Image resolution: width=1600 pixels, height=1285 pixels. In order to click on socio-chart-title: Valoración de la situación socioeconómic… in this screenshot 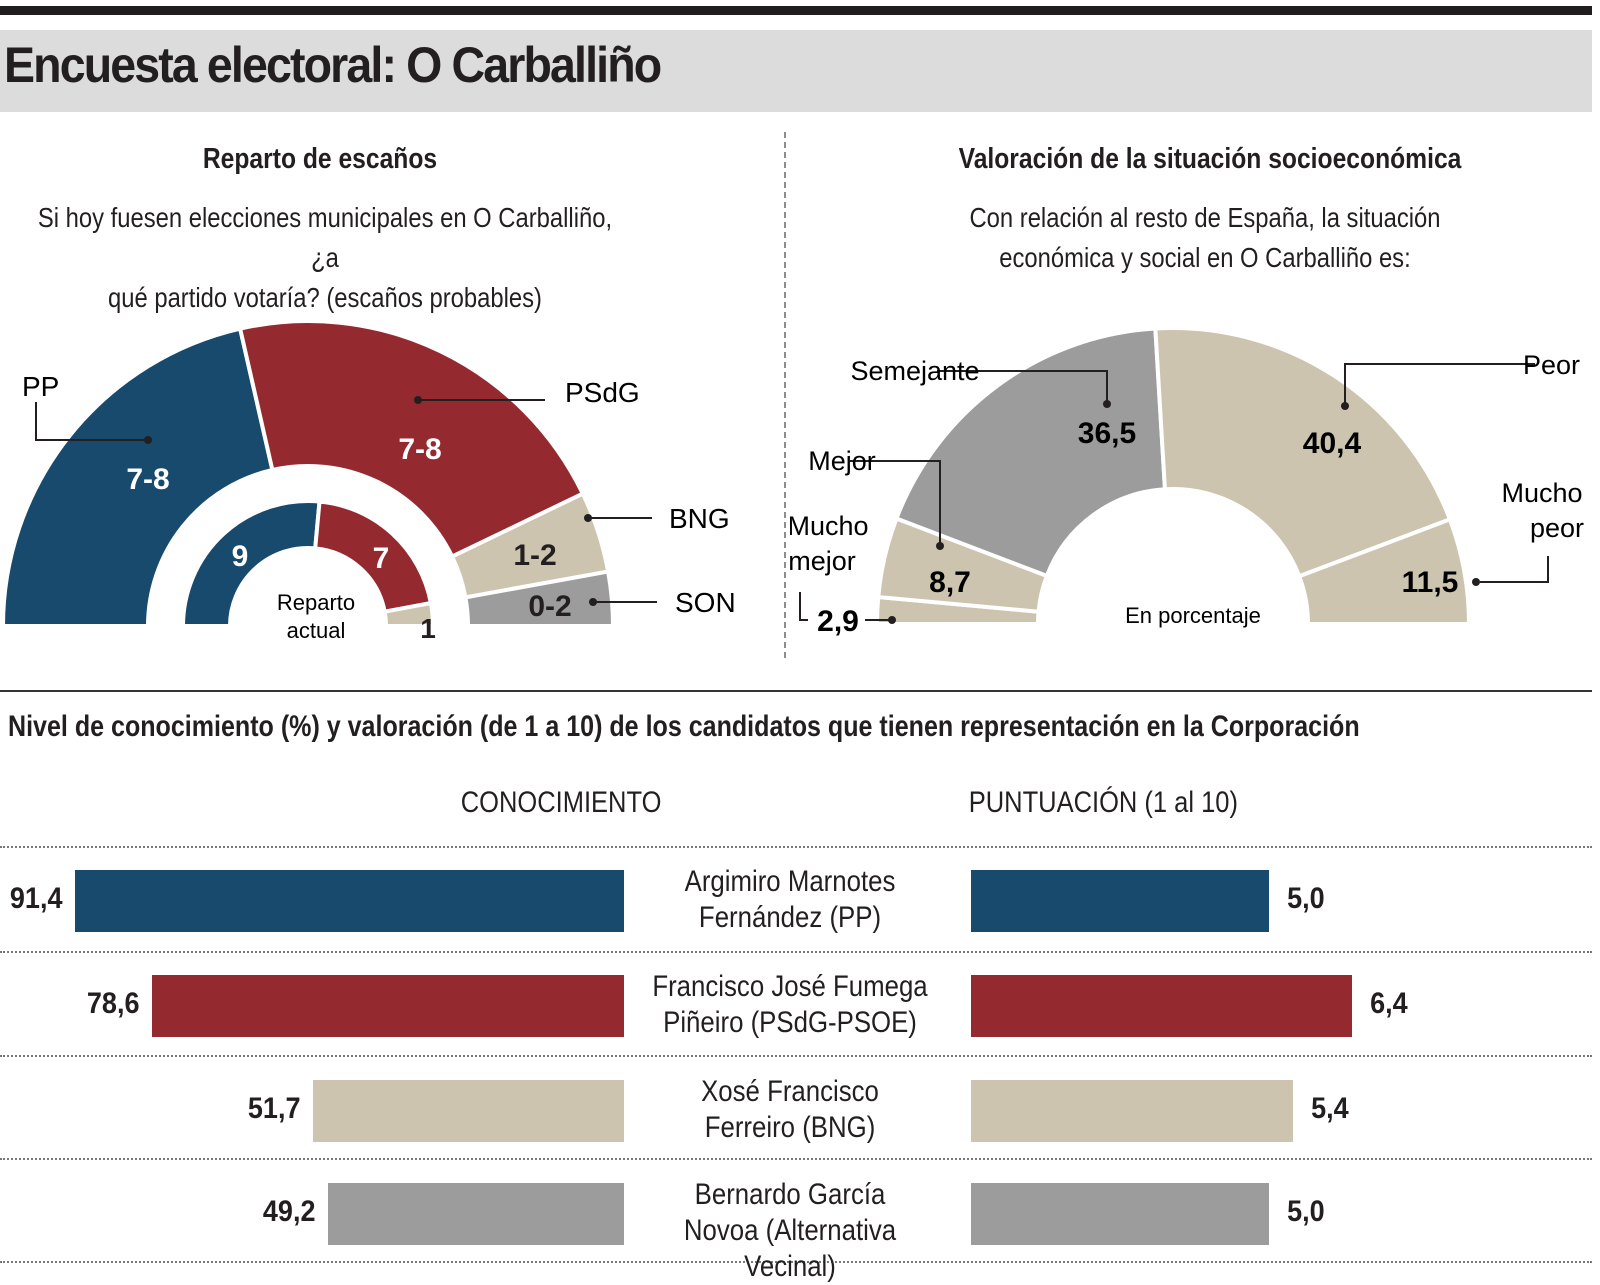, I will do `click(1210, 159)`.